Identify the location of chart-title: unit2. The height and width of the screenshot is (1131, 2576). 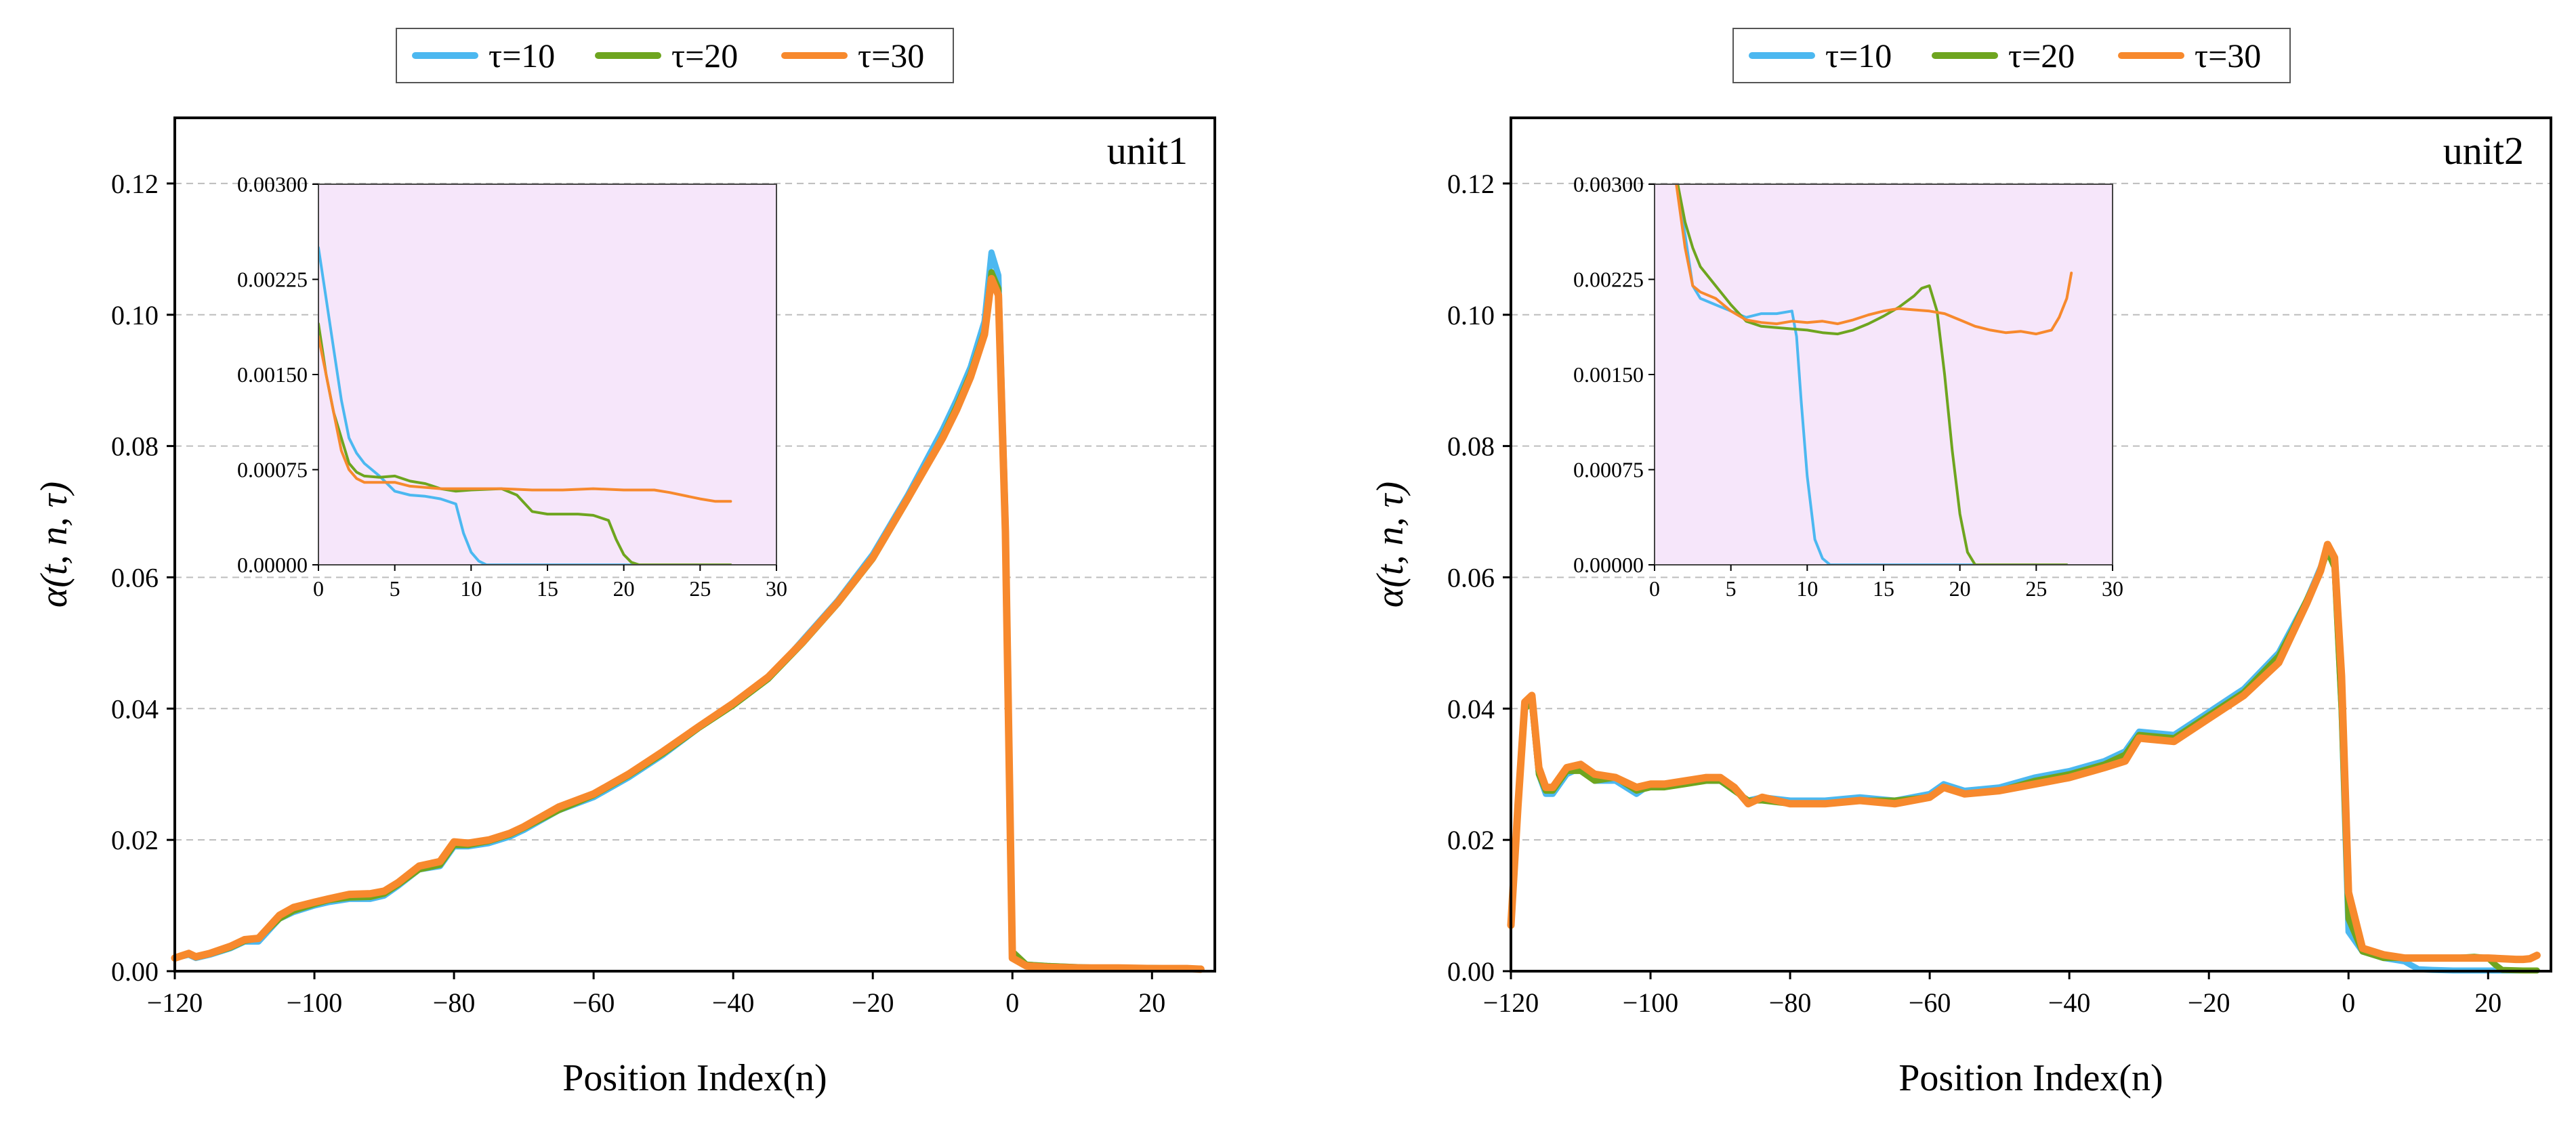
(2483, 151).